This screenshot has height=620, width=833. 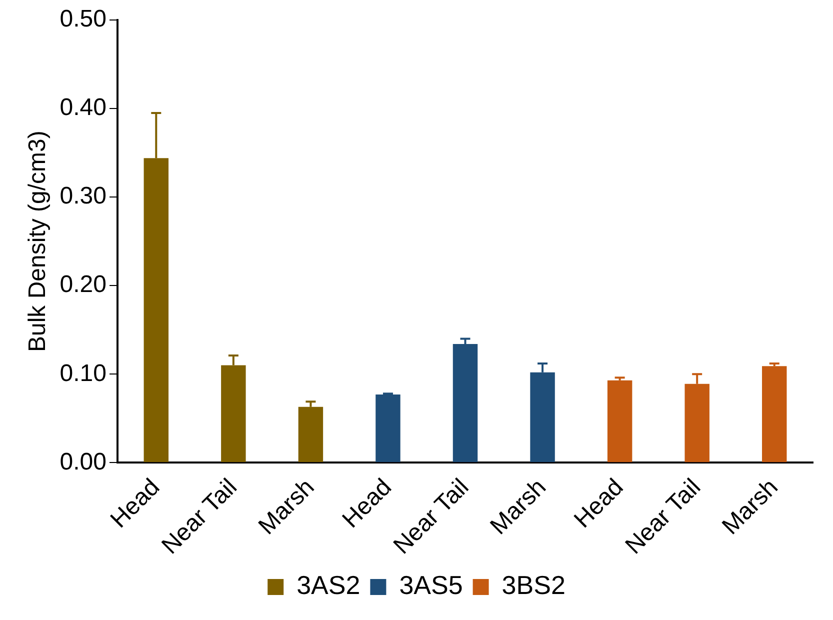 I want to click on legend-label: 3AS2, so click(x=328, y=585).